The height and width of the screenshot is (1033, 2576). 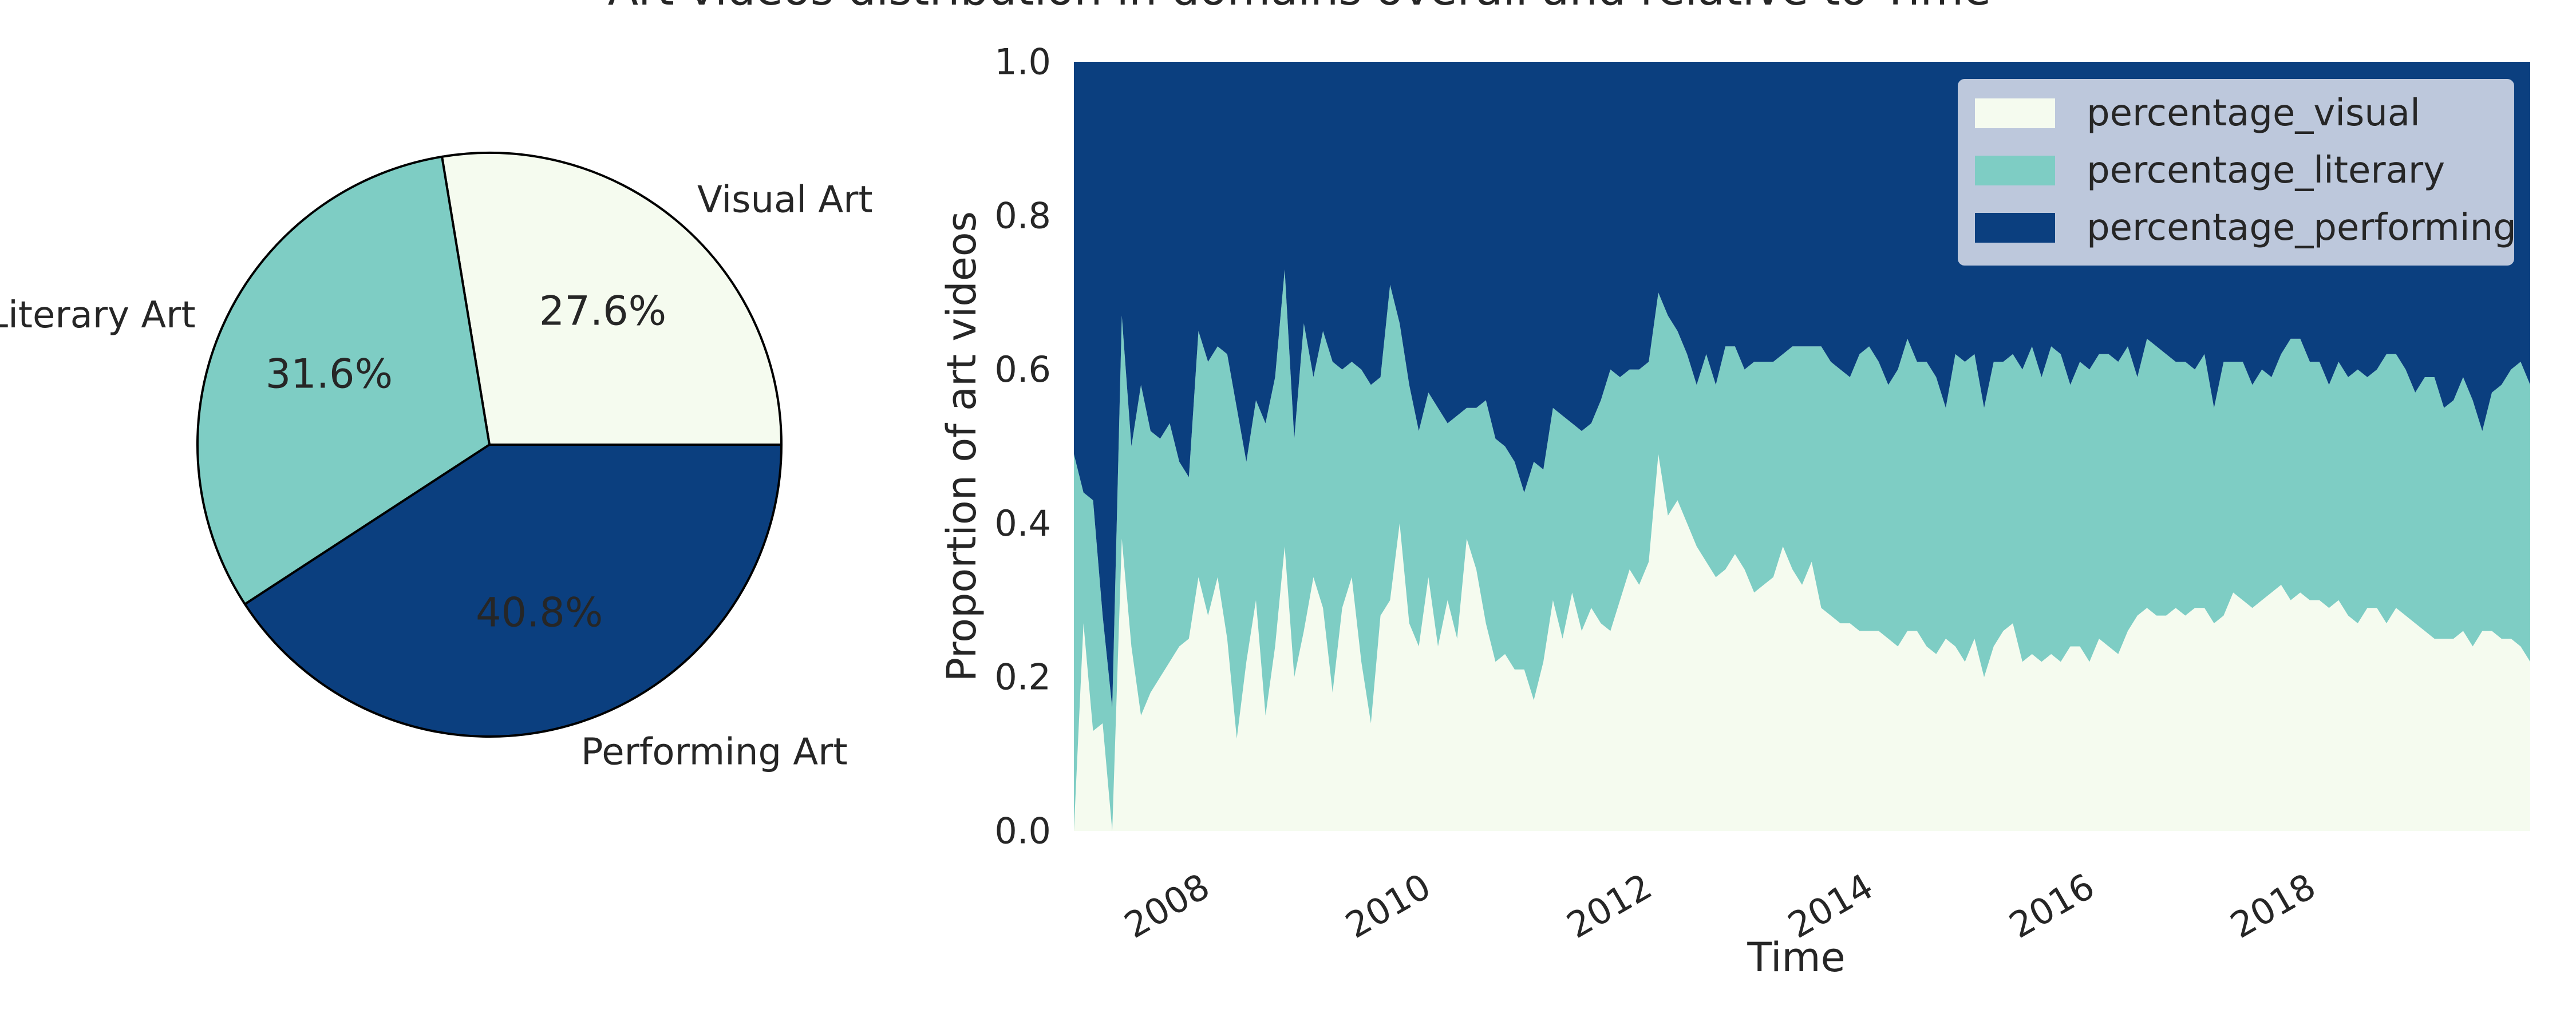 What do you see at coordinates (1022, 677) in the screenshot?
I see `y-tick-label: 0.2` at bounding box center [1022, 677].